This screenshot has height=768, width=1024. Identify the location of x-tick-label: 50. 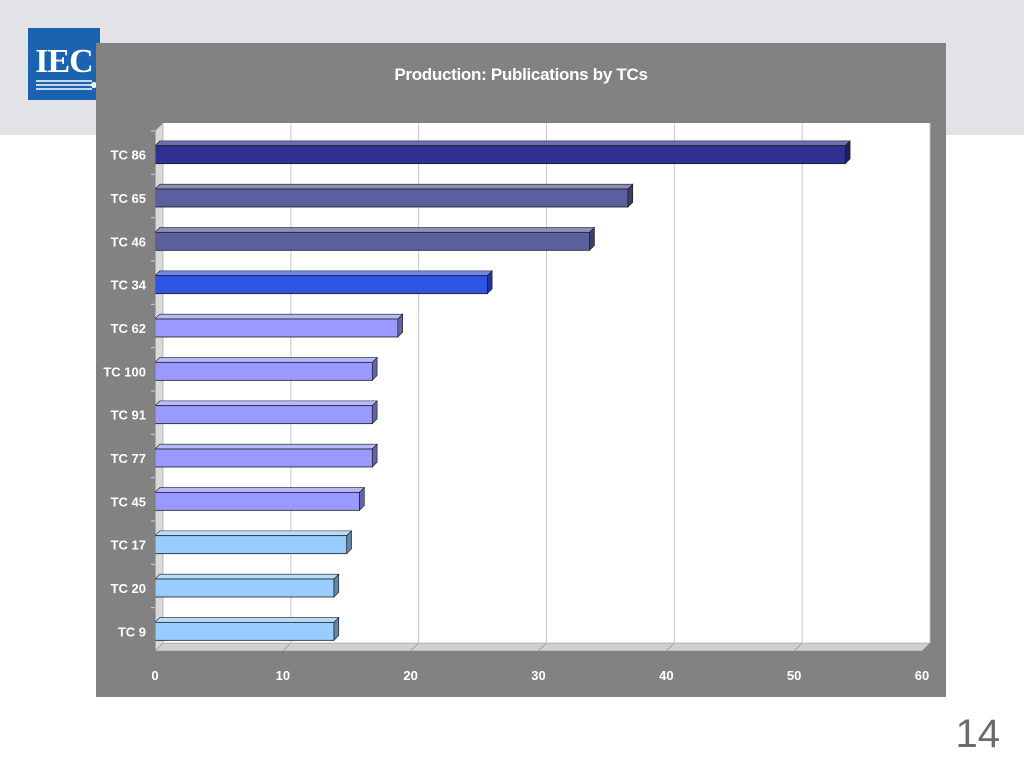
(794, 675).